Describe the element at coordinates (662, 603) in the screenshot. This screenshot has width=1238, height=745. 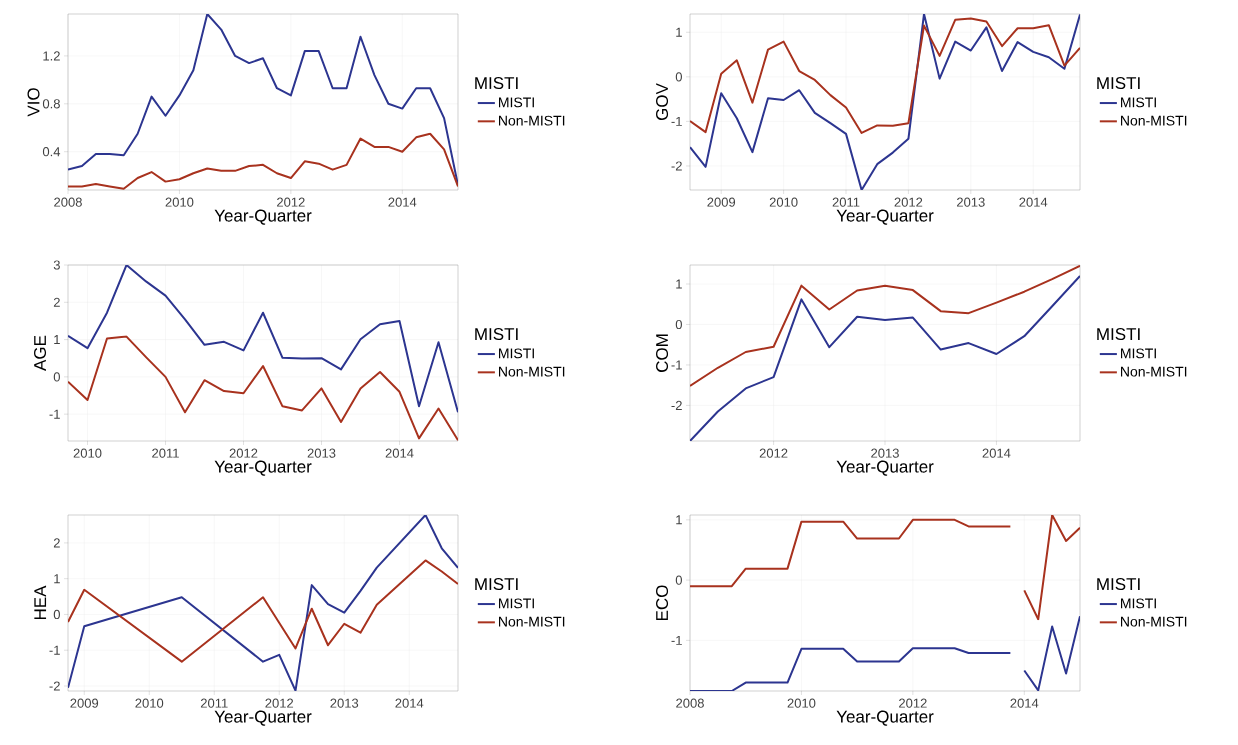
I see `y-axis-title: ECO` at that location.